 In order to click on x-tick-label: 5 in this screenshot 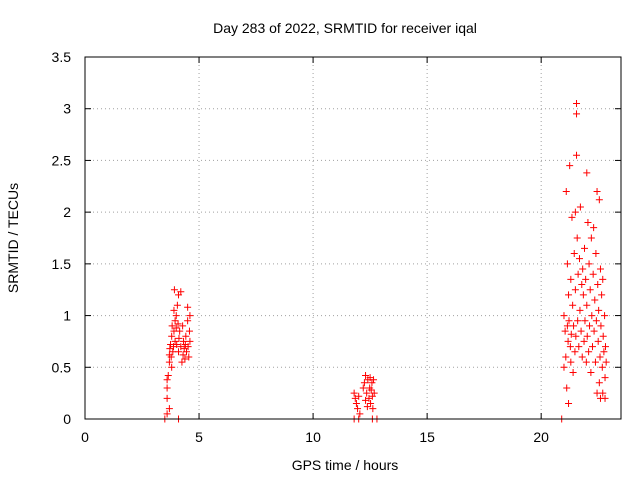, I will do `click(199, 437)`.